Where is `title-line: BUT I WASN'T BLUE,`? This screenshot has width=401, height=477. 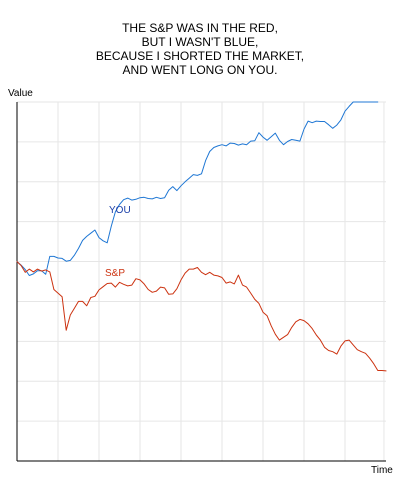
title-line: BUT I WASN'T BLUE, is located at coordinates (200, 42).